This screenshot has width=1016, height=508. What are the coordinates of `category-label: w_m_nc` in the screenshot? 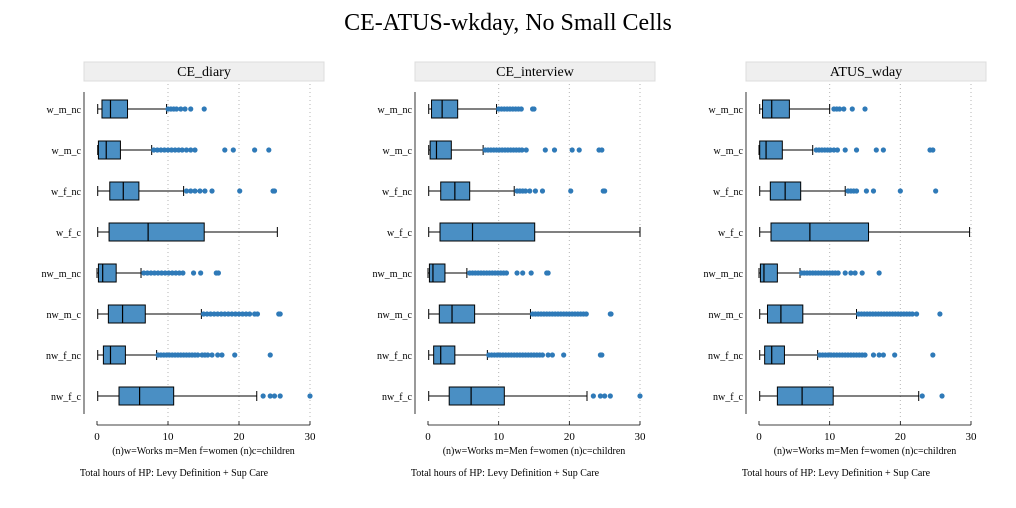 It's located at (726, 110).